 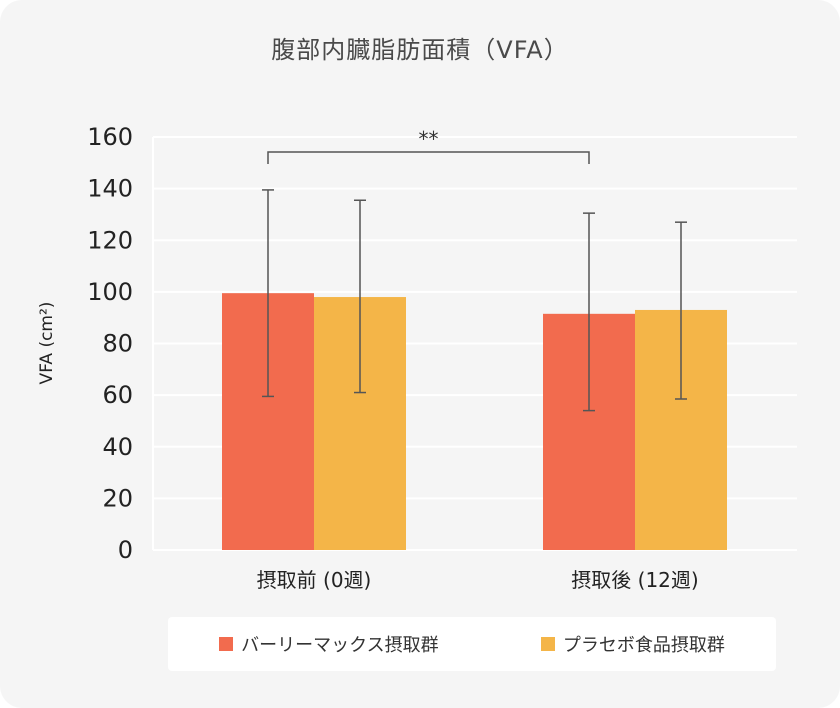 What do you see at coordinates (117, 395) in the screenshot?
I see `y-tick-label: 60` at bounding box center [117, 395].